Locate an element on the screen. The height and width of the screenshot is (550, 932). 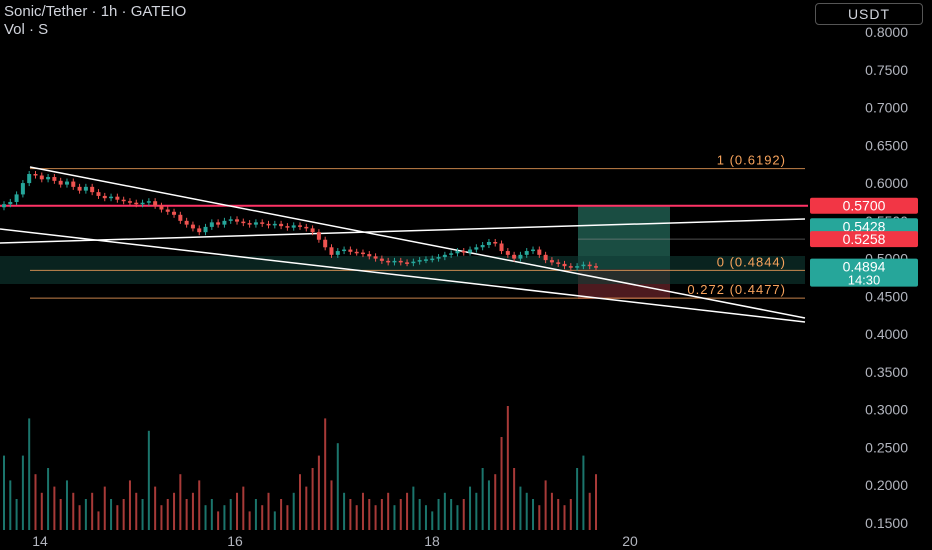
y-tick-label: 0.1500 is located at coordinates (886, 523).